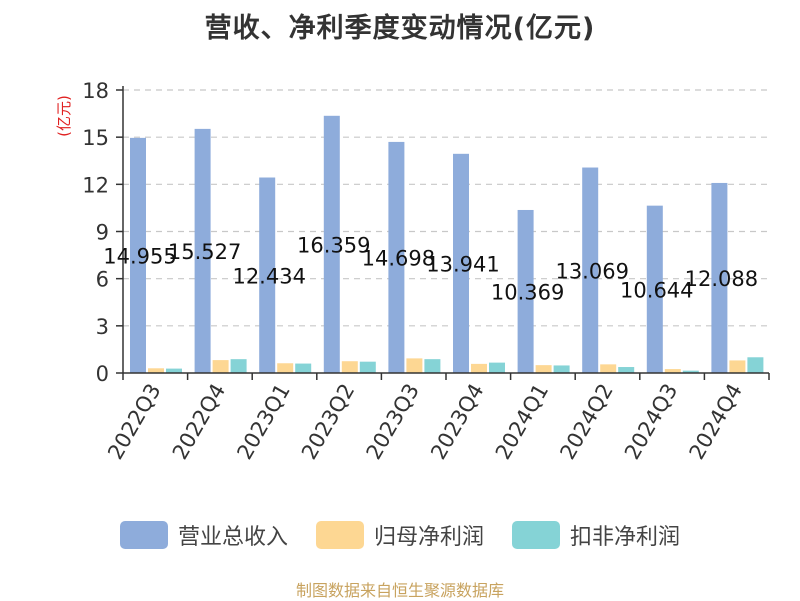 The image size is (800, 601). I want to click on data-label: 15.527, so click(204, 252).